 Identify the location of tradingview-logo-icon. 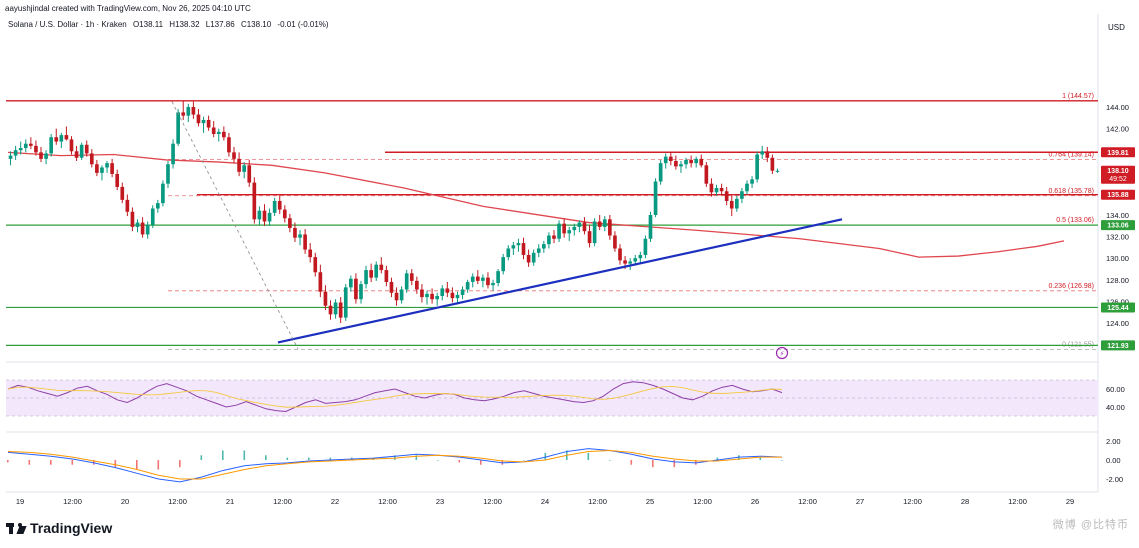
(16, 528).